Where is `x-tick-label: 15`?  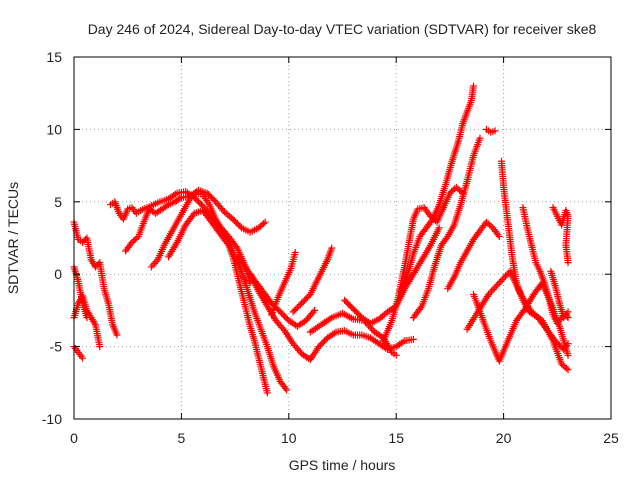 x-tick-label: 15 is located at coordinates (396, 438).